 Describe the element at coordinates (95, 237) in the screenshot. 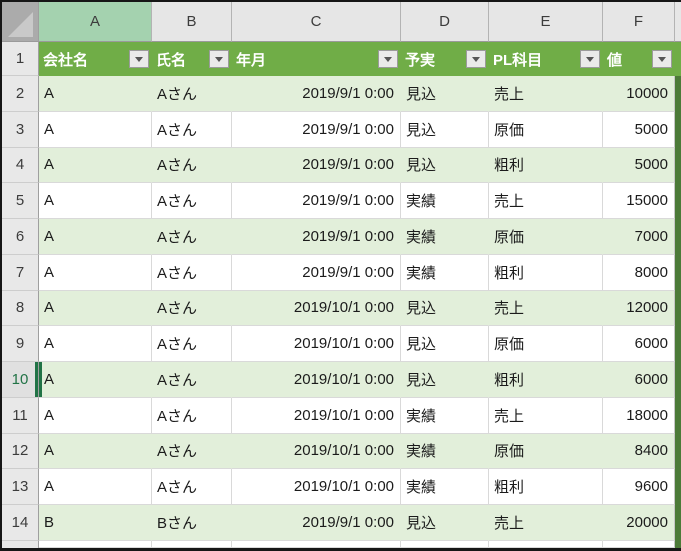

I see `cell-A6: A` at that location.